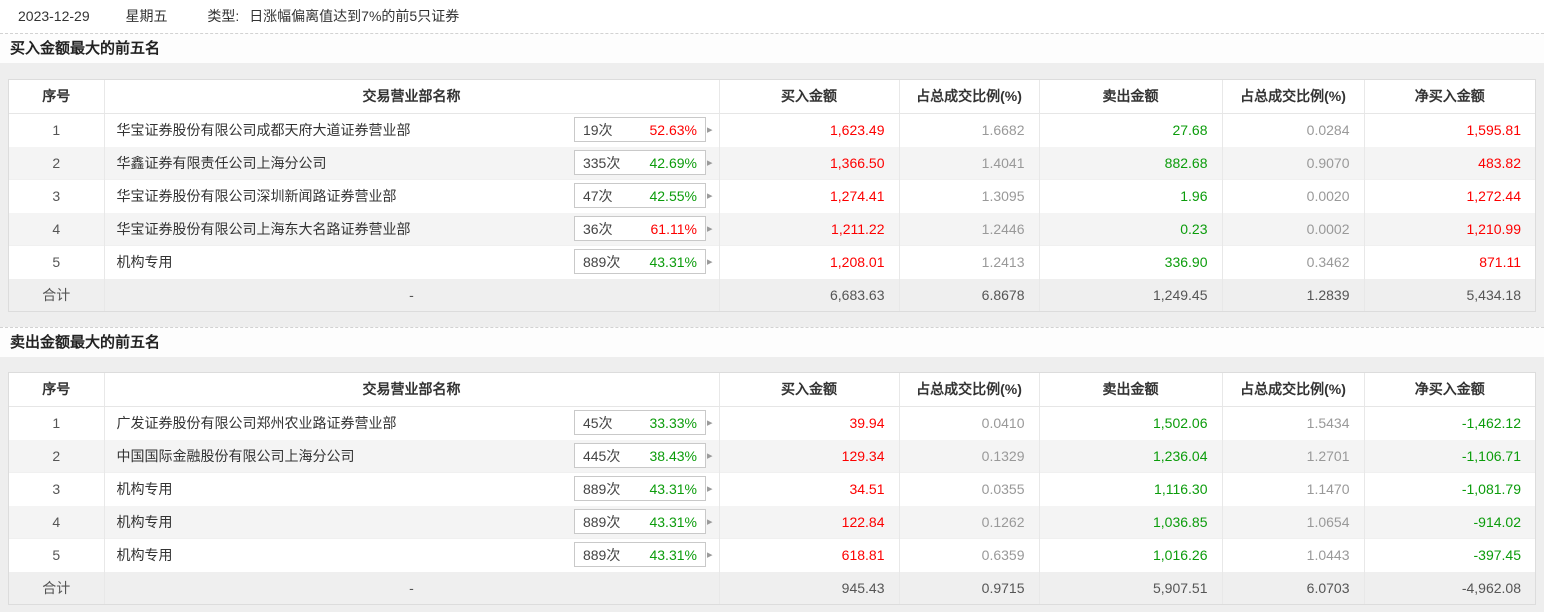 Image resolution: width=1544 pixels, height=612 pixels. Describe the element at coordinates (411, 587) in the screenshot. I see `total-name-placeholder: -` at that location.